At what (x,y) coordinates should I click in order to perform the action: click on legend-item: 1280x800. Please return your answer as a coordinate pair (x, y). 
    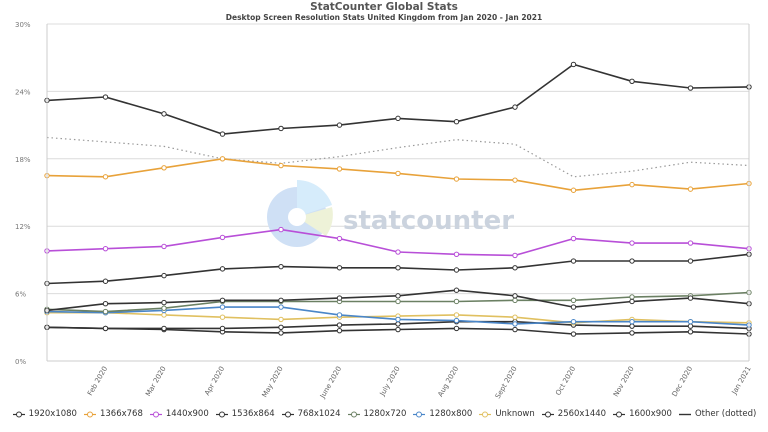
    Looking at the image, I should click on (442, 414).